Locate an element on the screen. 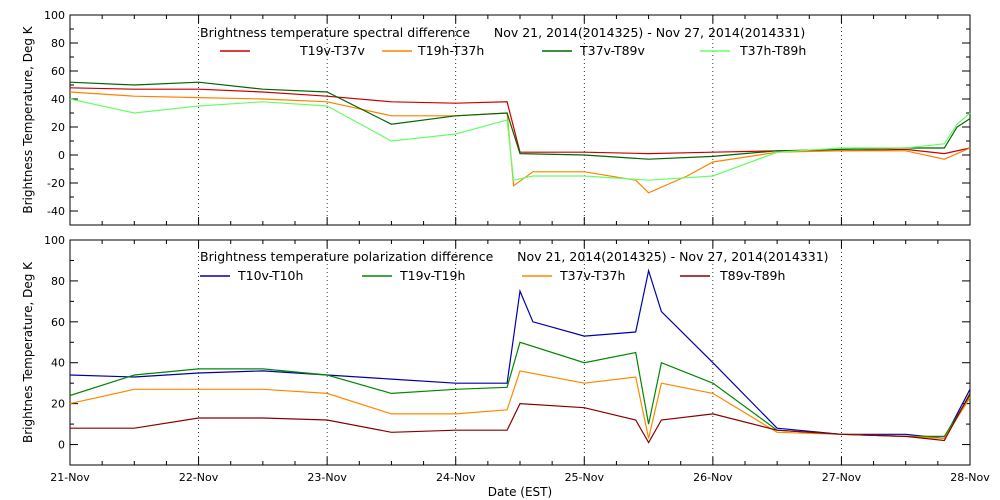  x-tick-label: 22-Nov is located at coordinates (199, 477).